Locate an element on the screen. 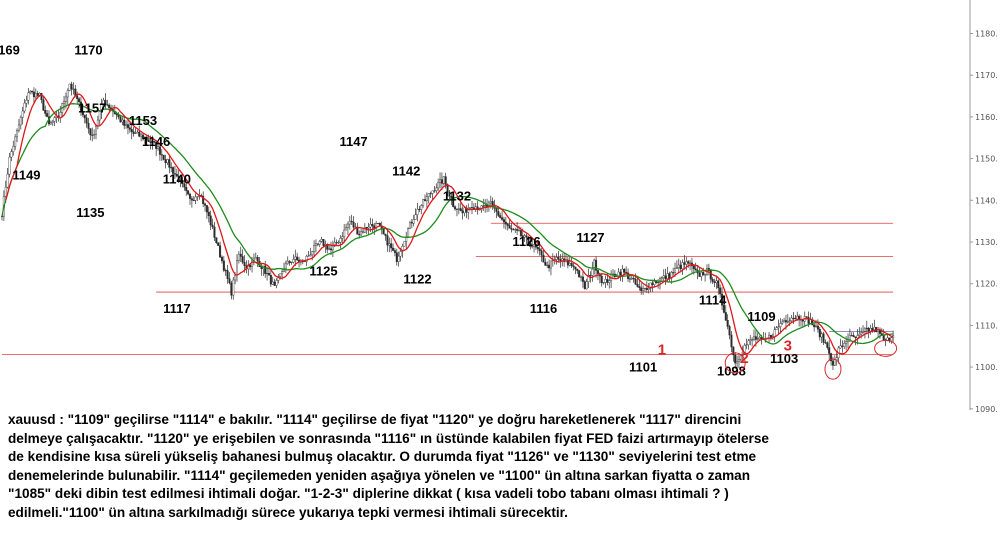 The width and height of the screenshot is (1000, 554). price-annotation: 1169 is located at coordinates (10, 49).